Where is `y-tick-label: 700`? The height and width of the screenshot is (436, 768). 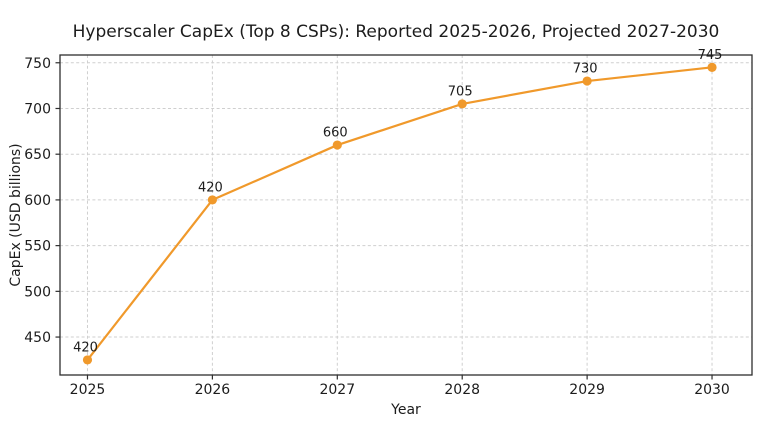 y-tick-label: 700 is located at coordinates (37, 109).